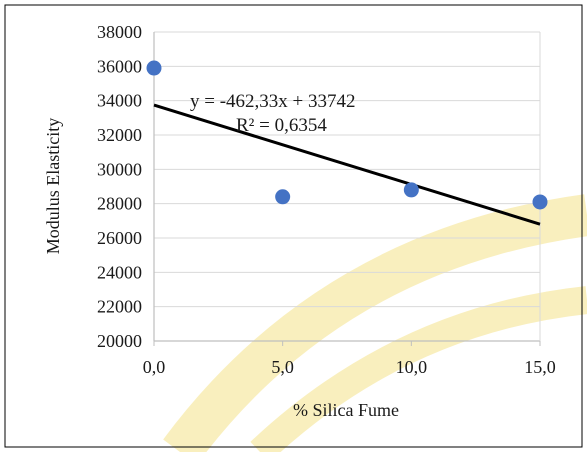  I want to click on y-tick-label: 34000, so click(119, 101).